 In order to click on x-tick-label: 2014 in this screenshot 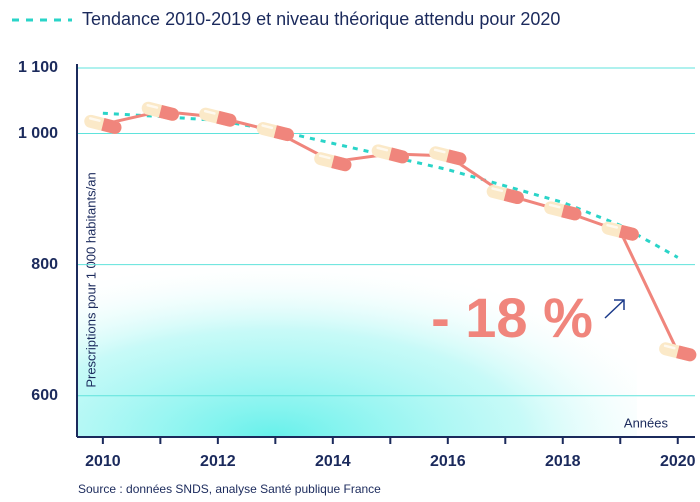, I will do `click(333, 461)`.